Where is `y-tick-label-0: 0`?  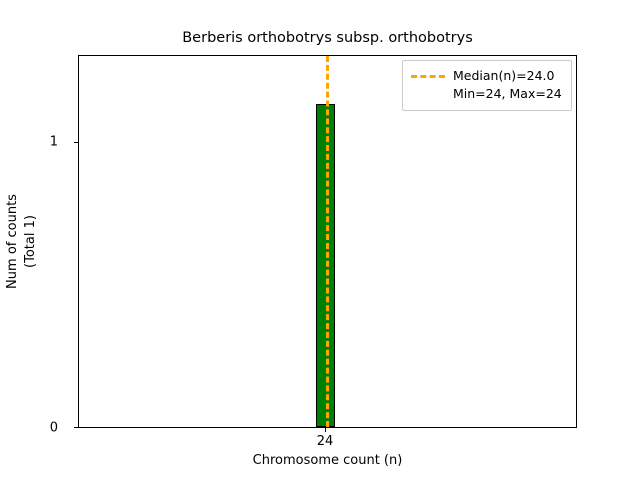 y-tick-label-0: 0 is located at coordinates (53, 428).